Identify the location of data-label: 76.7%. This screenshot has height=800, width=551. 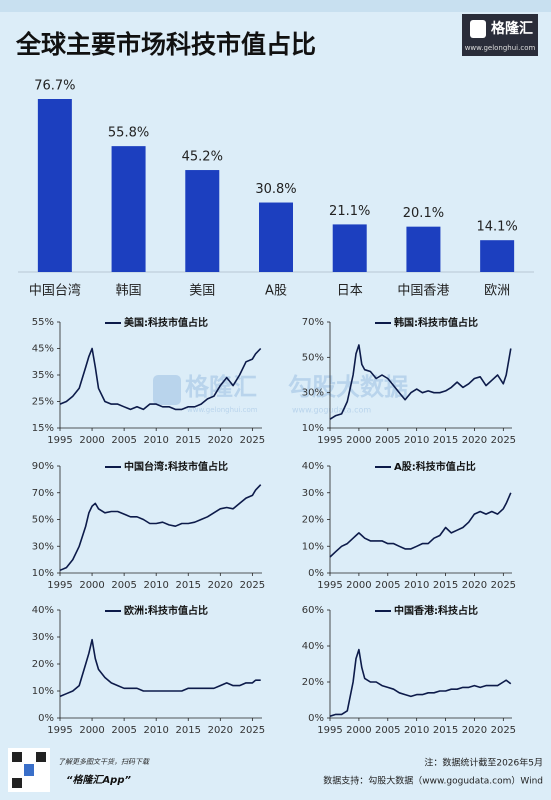
(54, 86).